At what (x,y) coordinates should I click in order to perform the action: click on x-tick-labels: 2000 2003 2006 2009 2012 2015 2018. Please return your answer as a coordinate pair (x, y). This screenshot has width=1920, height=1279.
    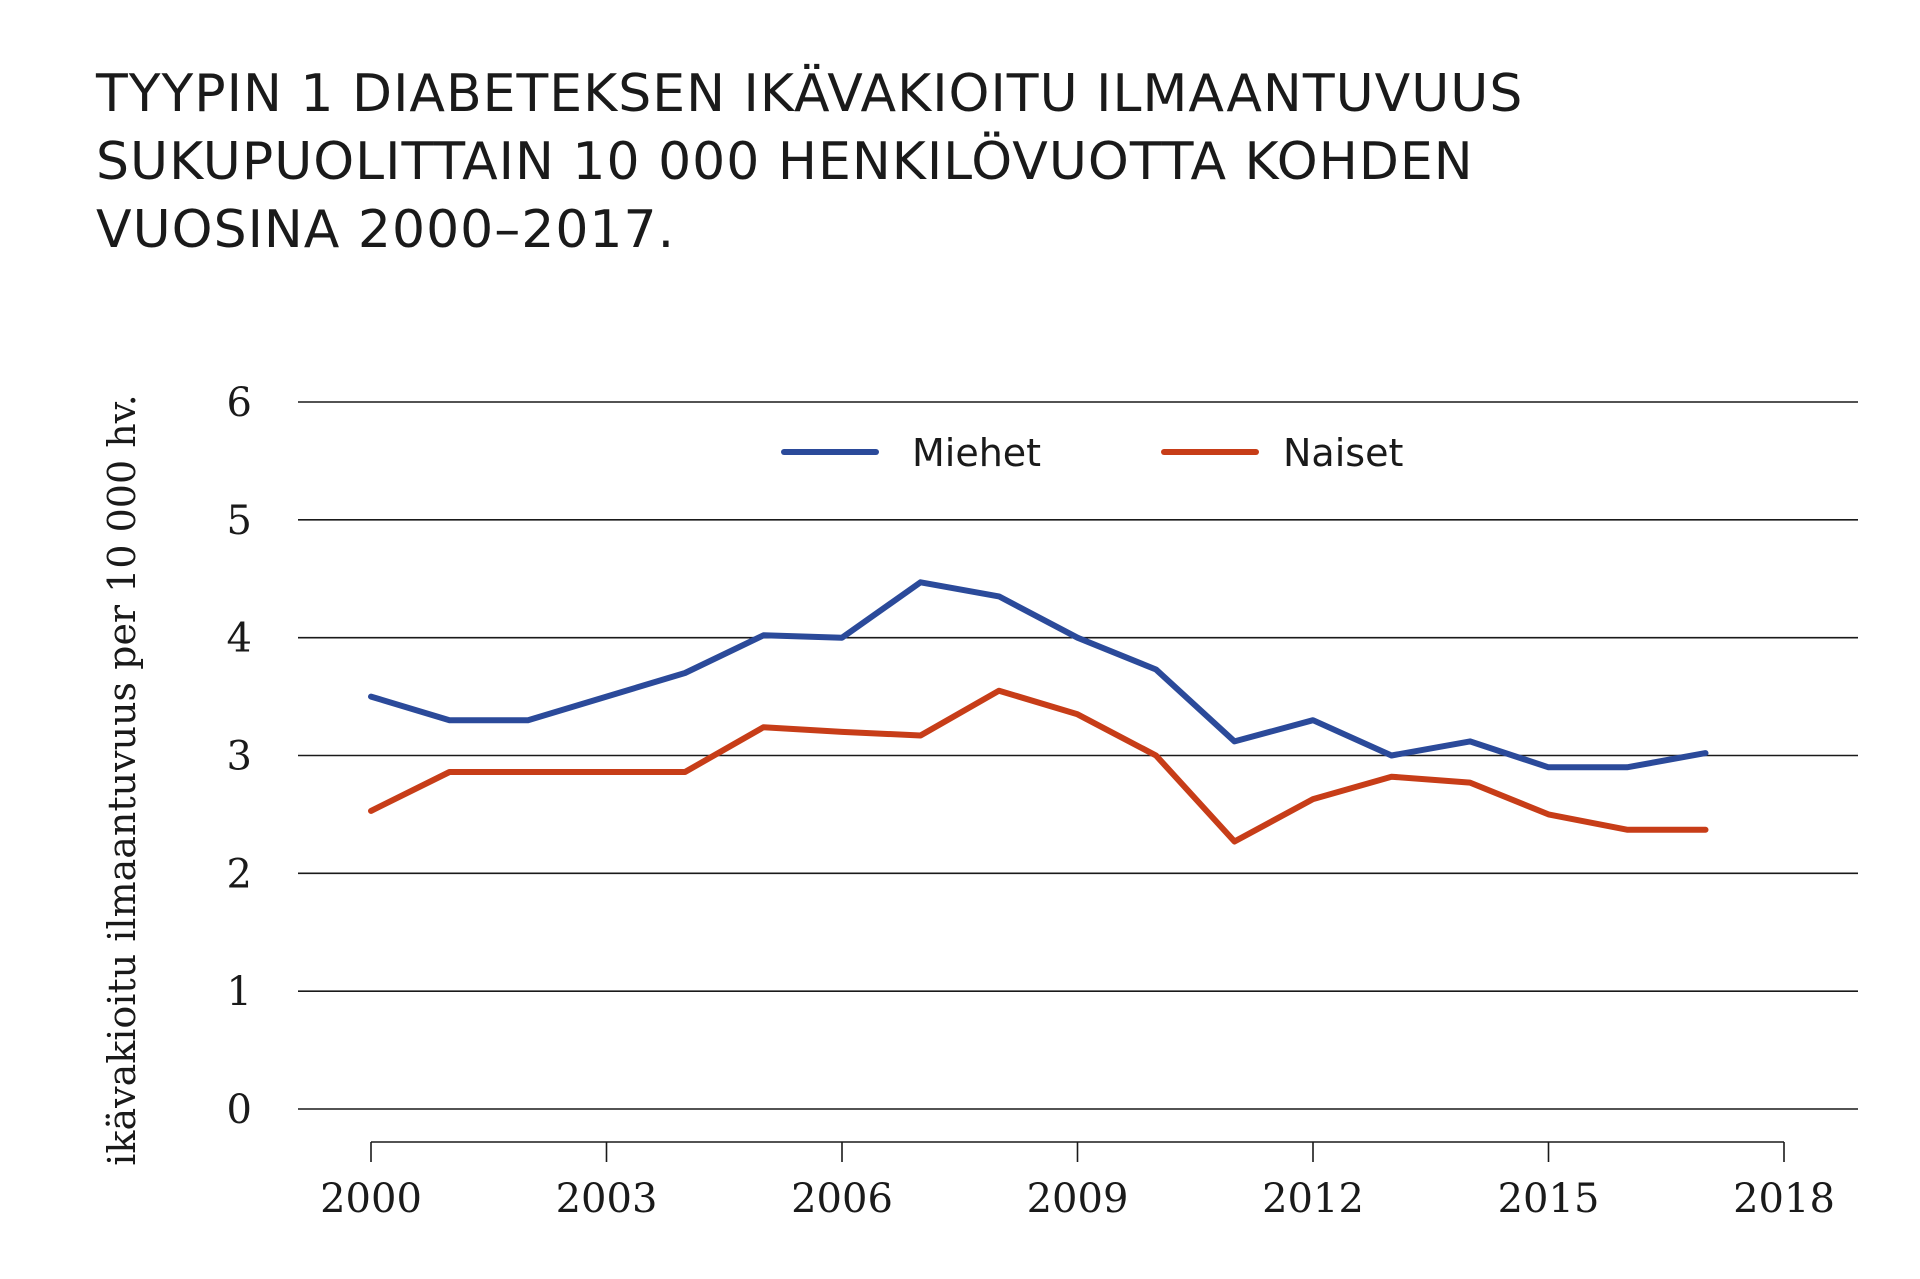
    Looking at the image, I should click on (1077, 1199).